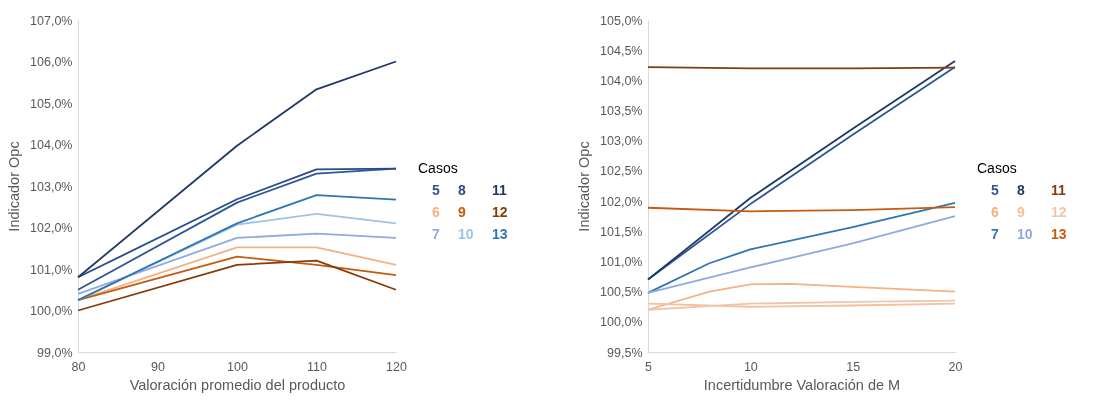 The image size is (1102, 413). Describe the element at coordinates (621, 171) in the screenshot. I see `y-tick-label: 102,5%` at that location.